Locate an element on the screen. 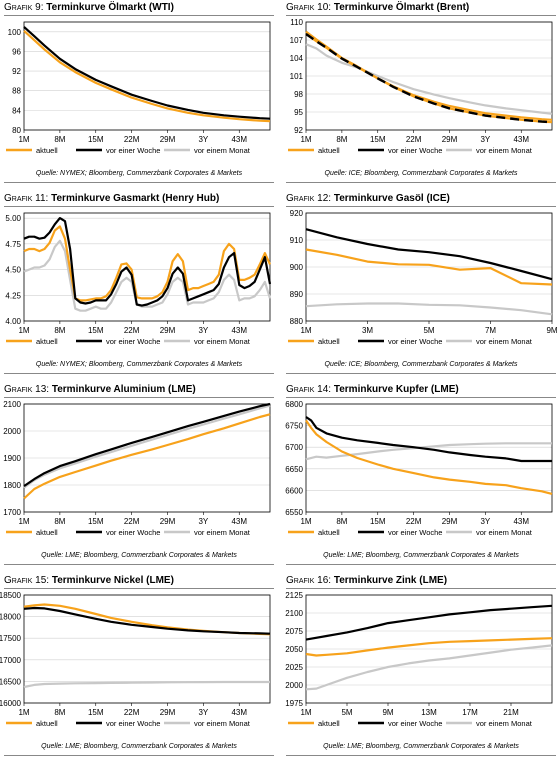 The image size is (559, 761). chart-label: Grafik 15: is located at coordinates (27, 580).